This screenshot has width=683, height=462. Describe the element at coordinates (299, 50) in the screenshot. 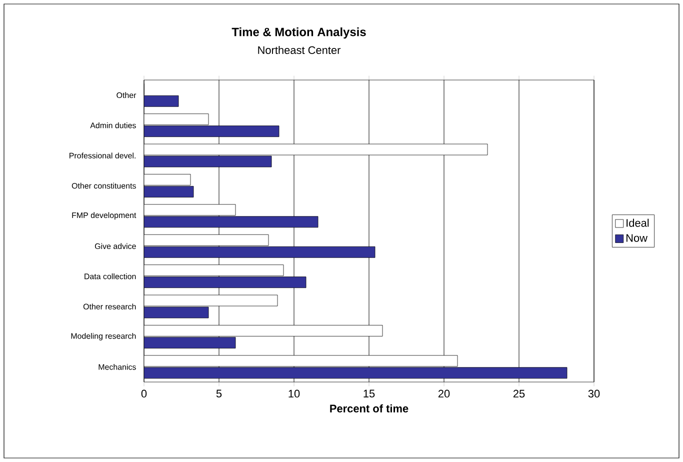

I see `chart-subtitle: Northeast Center` at that location.